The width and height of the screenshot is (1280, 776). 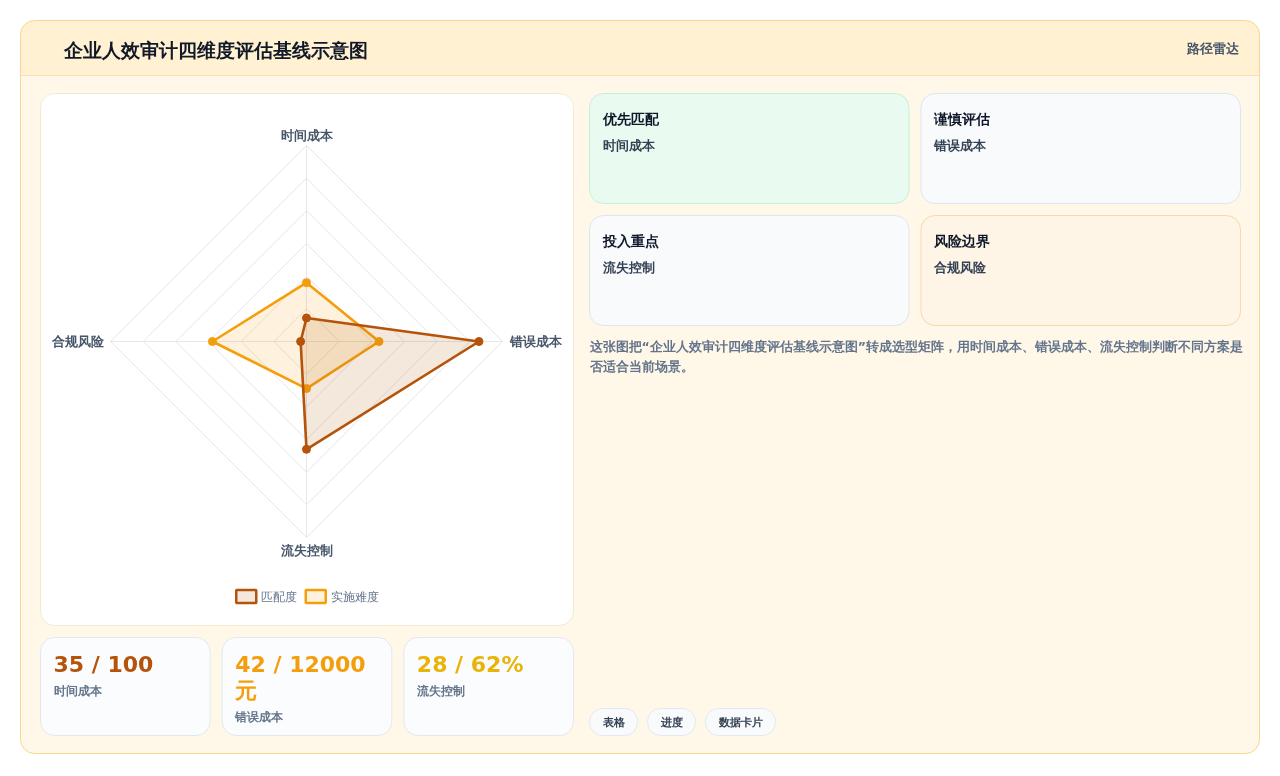 What do you see at coordinates (1212, 48) in the screenshot?
I see `text: 路径雷达` at bounding box center [1212, 48].